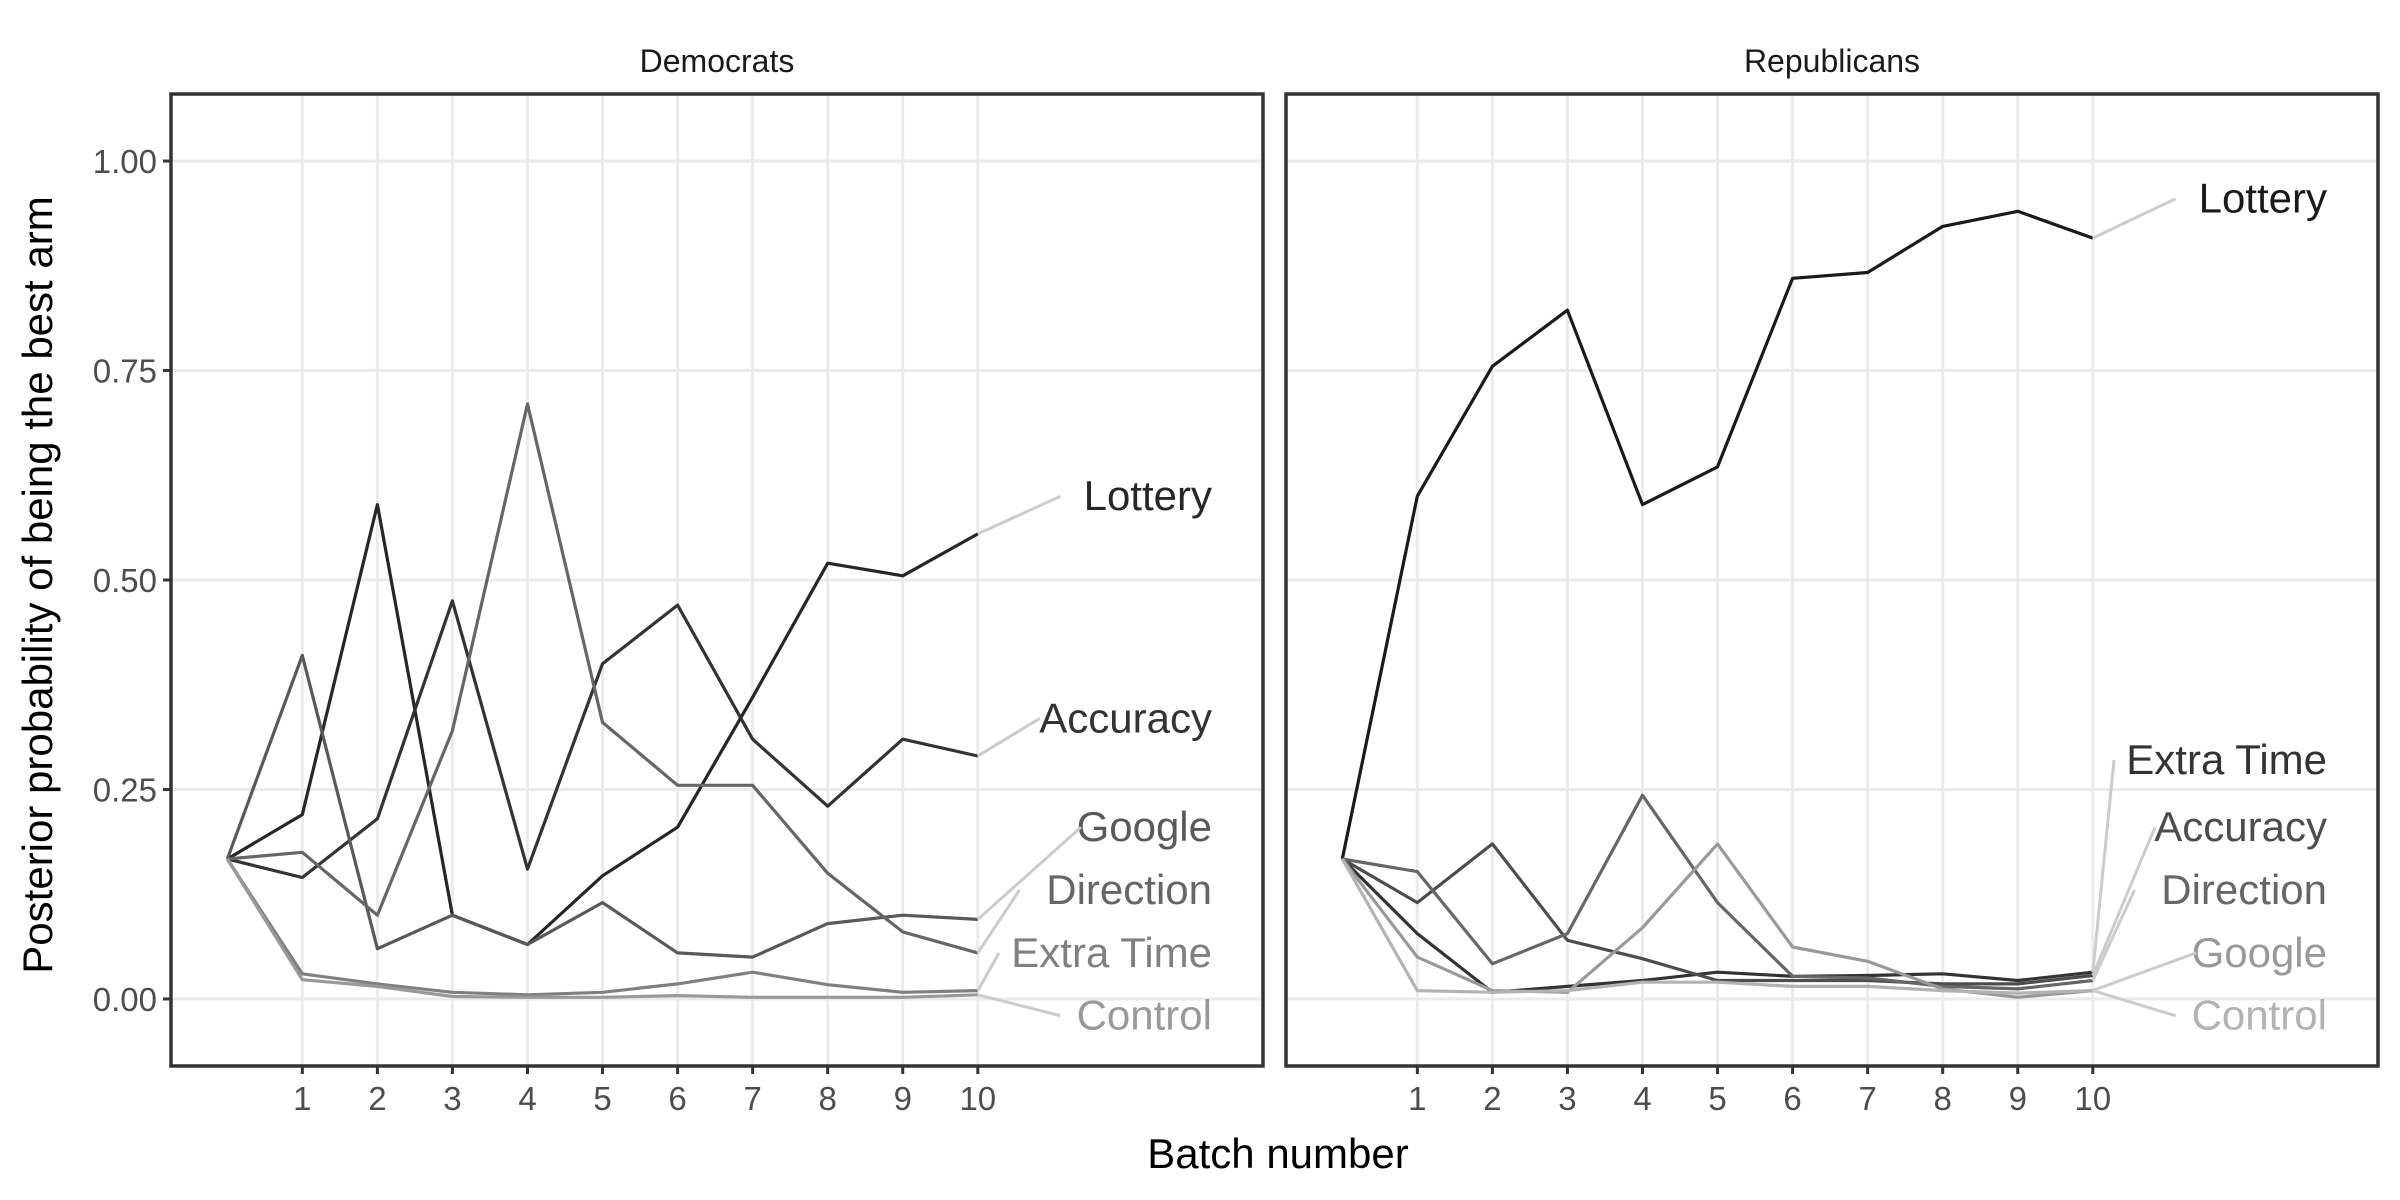 The height and width of the screenshot is (1200, 2400). What do you see at coordinates (125, 371) in the screenshot?
I see `y-tick-label: 0.75` at bounding box center [125, 371].